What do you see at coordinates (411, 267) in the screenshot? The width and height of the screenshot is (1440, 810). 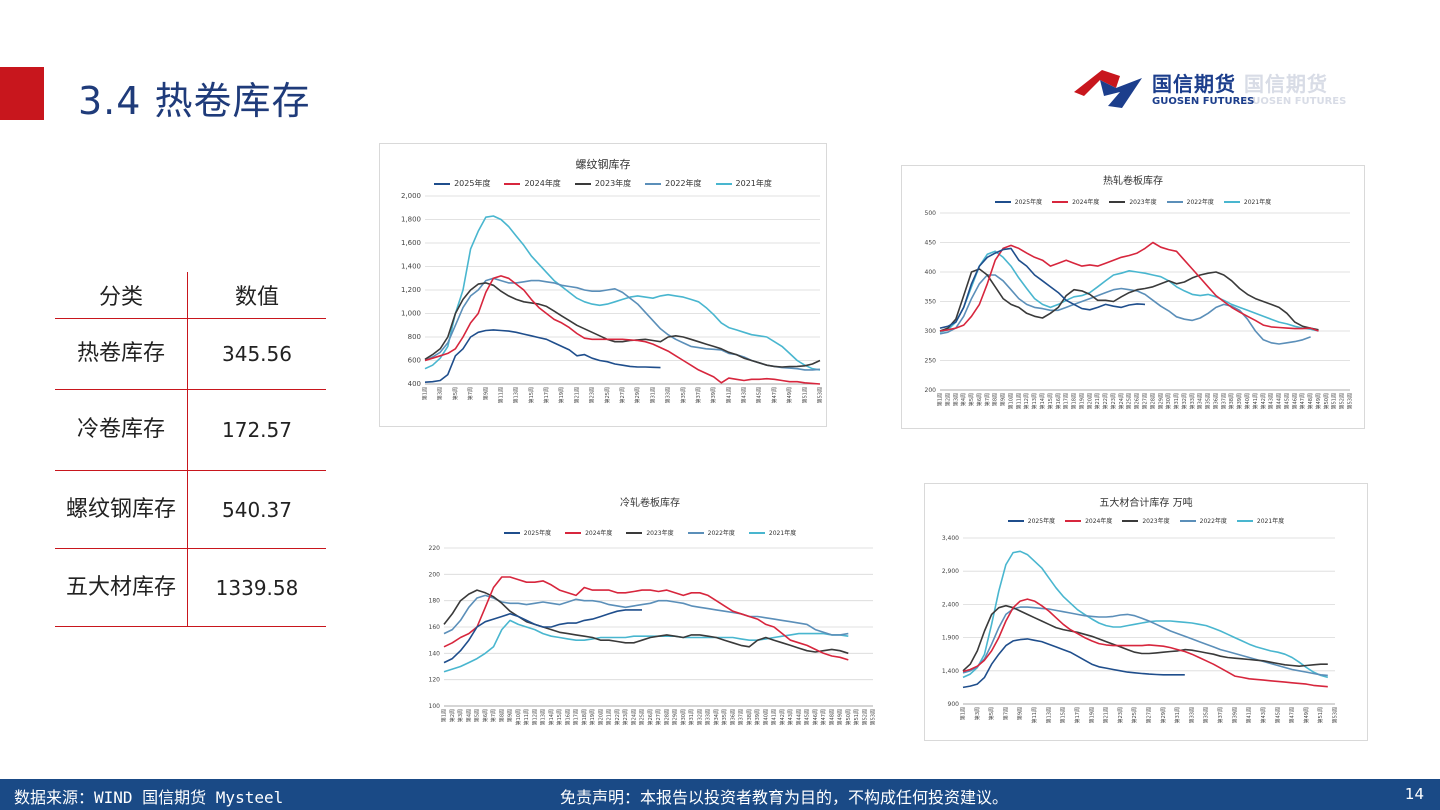 I see `y-tick-label: 1,400` at bounding box center [411, 267].